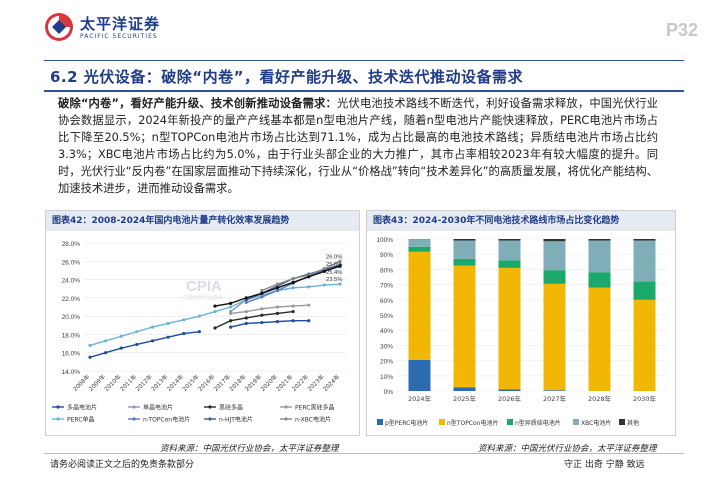 This screenshot has width=720, height=482. I want to click on paragraph-lead: 破除“内卷”，看好产能升级、技术创新推动设备需求：, so click(197, 103).